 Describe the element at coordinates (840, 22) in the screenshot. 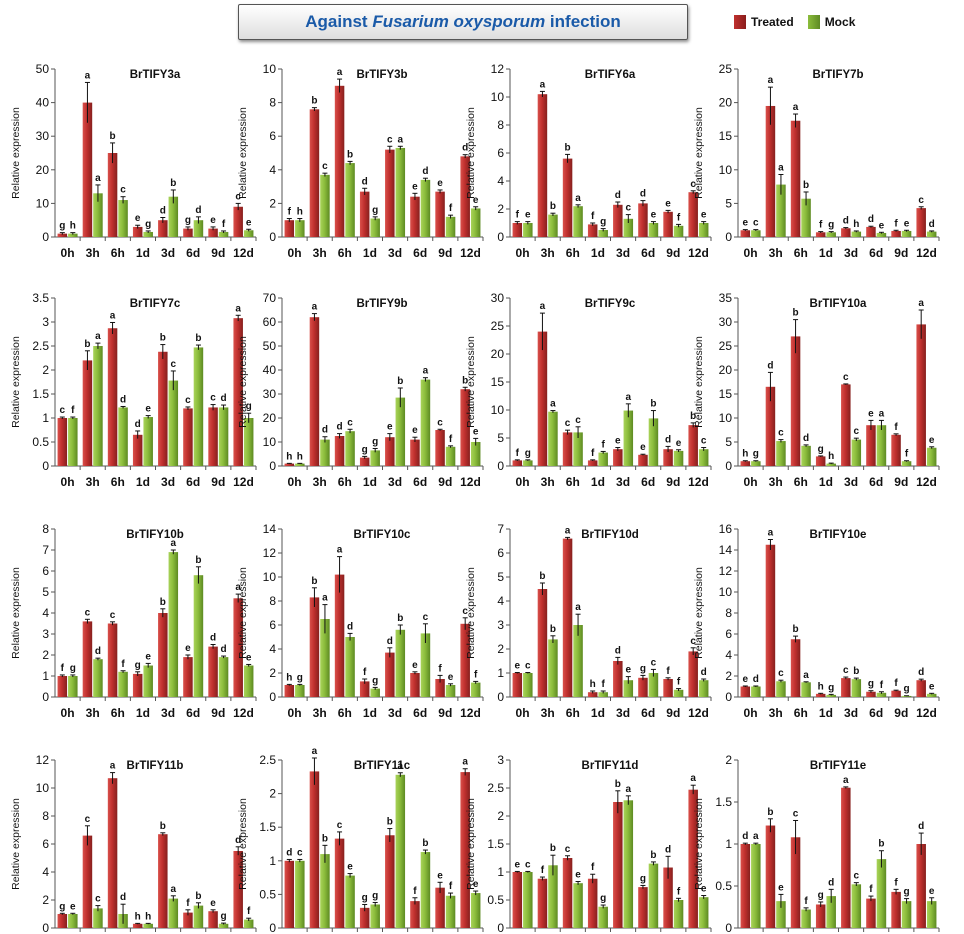

I see `legend-label-mock: Mock` at that location.